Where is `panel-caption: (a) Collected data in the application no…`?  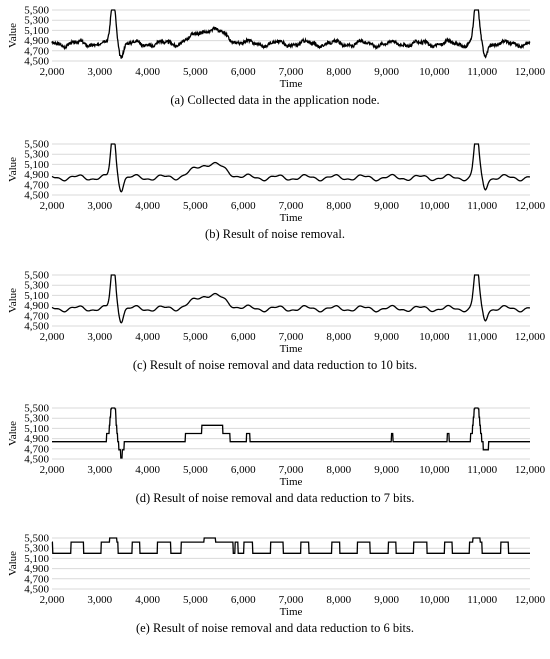 panel-caption: (a) Collected data in the application no… is located at coordinates (274, 100).